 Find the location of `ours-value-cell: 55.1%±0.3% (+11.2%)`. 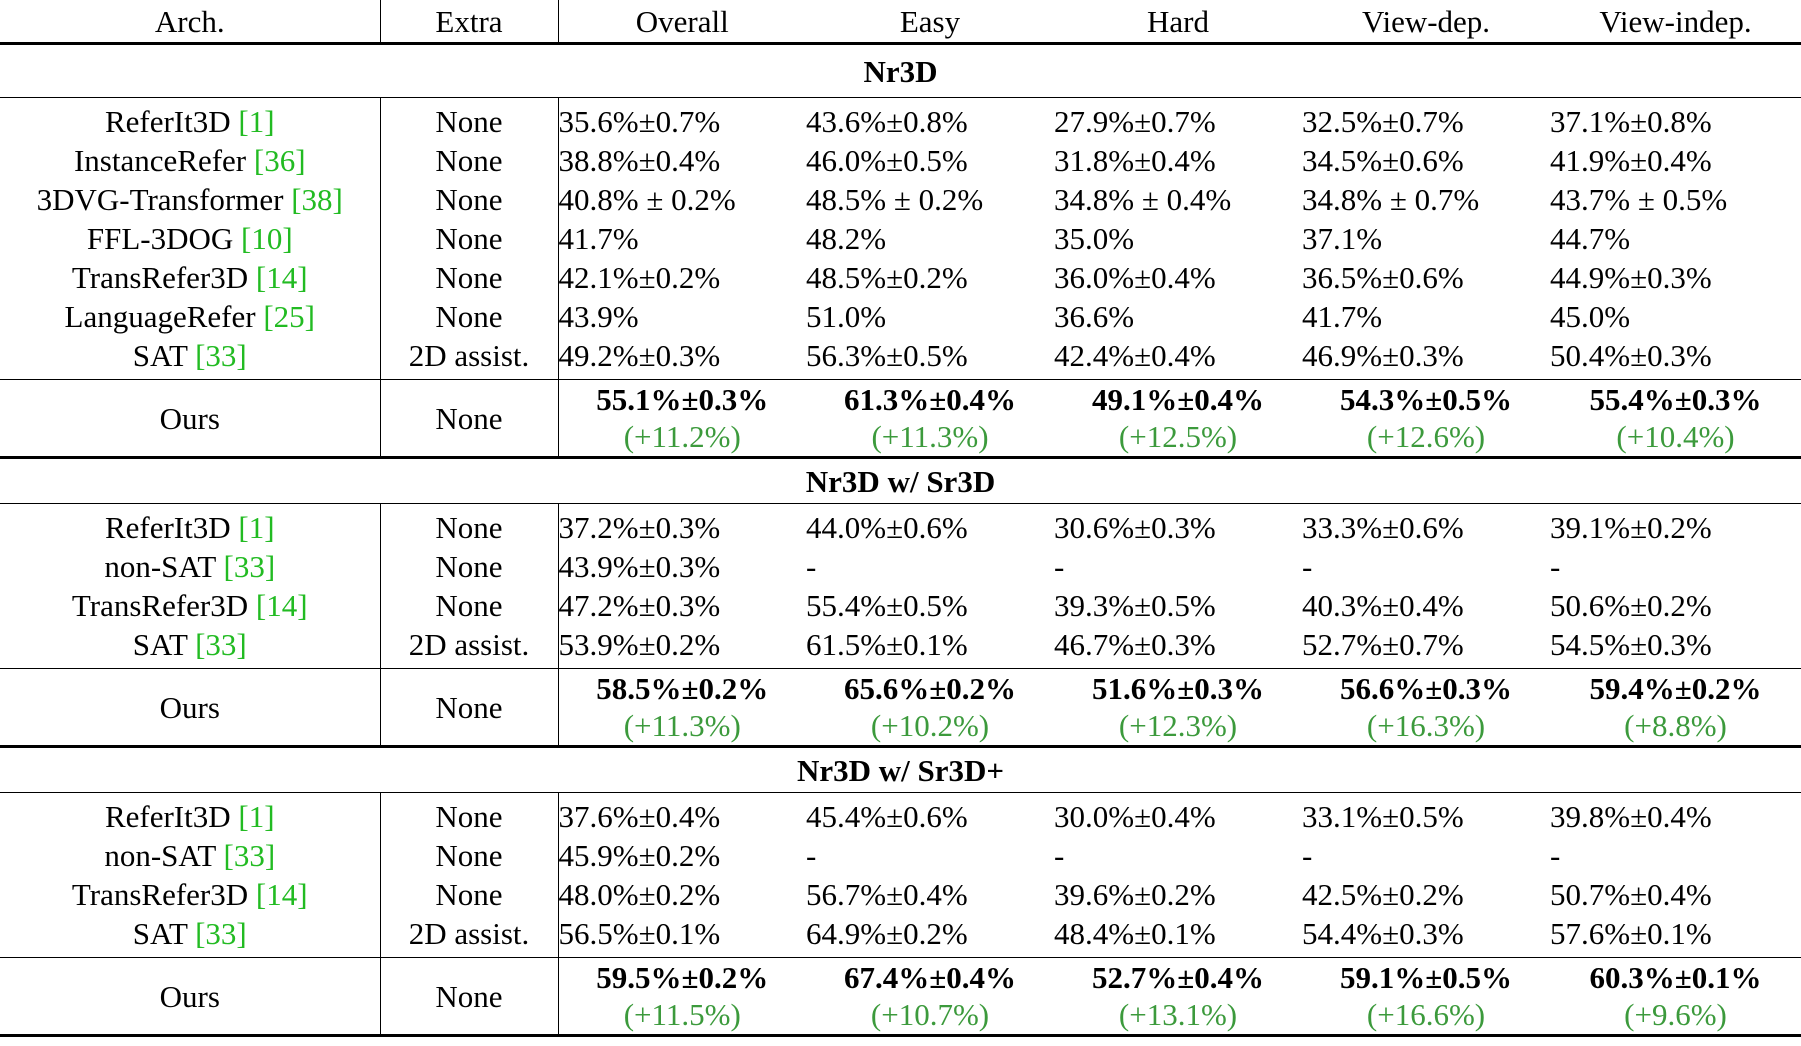

ours-value-cell: 55.1%±0.3% (+11.2%) is located at coordinates (682, 419).